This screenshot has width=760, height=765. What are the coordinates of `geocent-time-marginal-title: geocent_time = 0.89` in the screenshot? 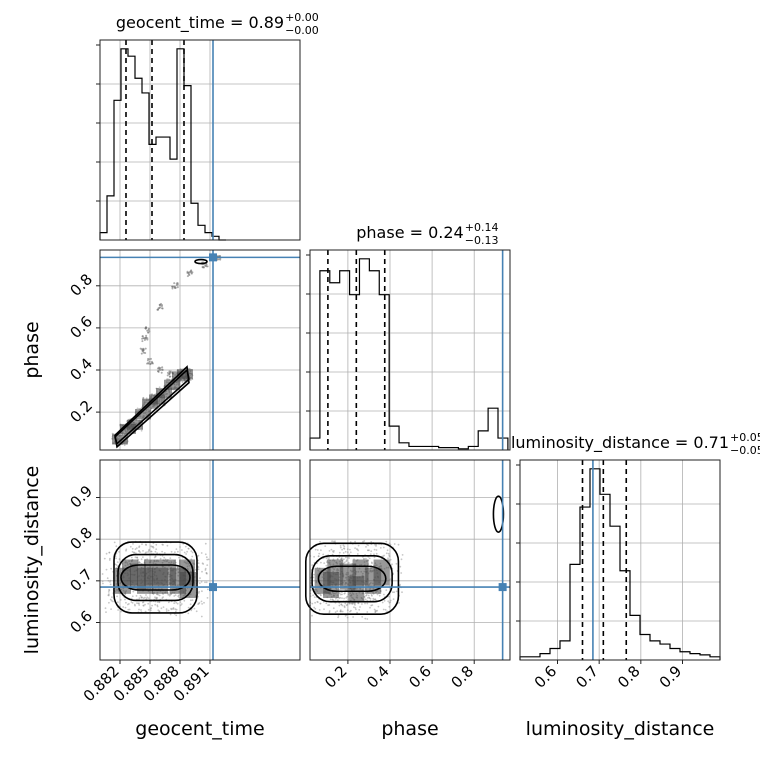 It's located at (200, 23).